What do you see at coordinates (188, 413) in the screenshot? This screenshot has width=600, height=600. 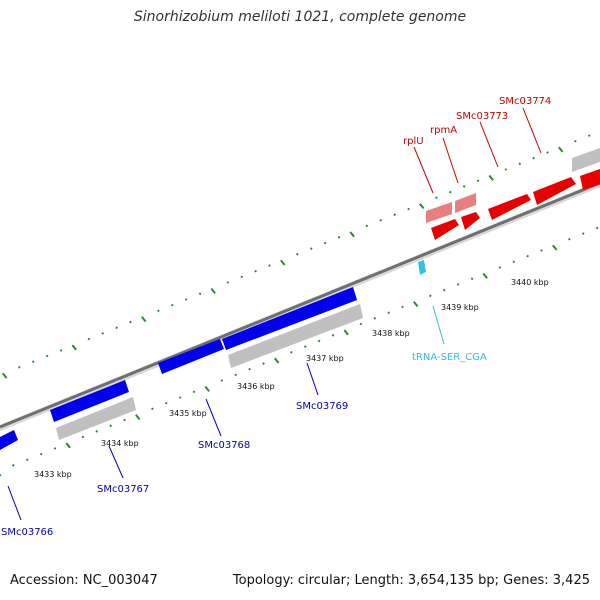 I see `ruler-label: 3435 kbp` at bounding box center [188, 413].